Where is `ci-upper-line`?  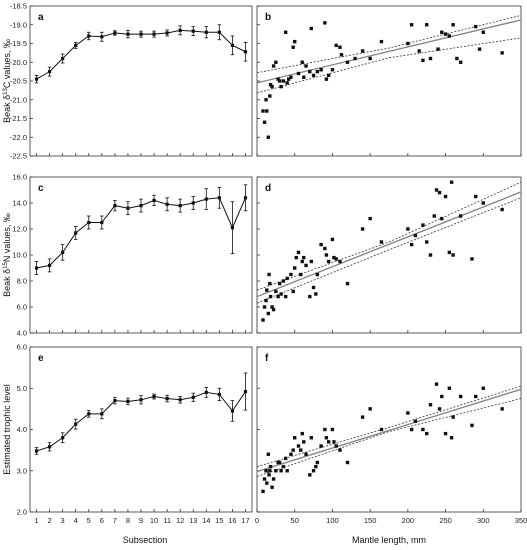
ci-upper-line is located at coordinates (389, 236).